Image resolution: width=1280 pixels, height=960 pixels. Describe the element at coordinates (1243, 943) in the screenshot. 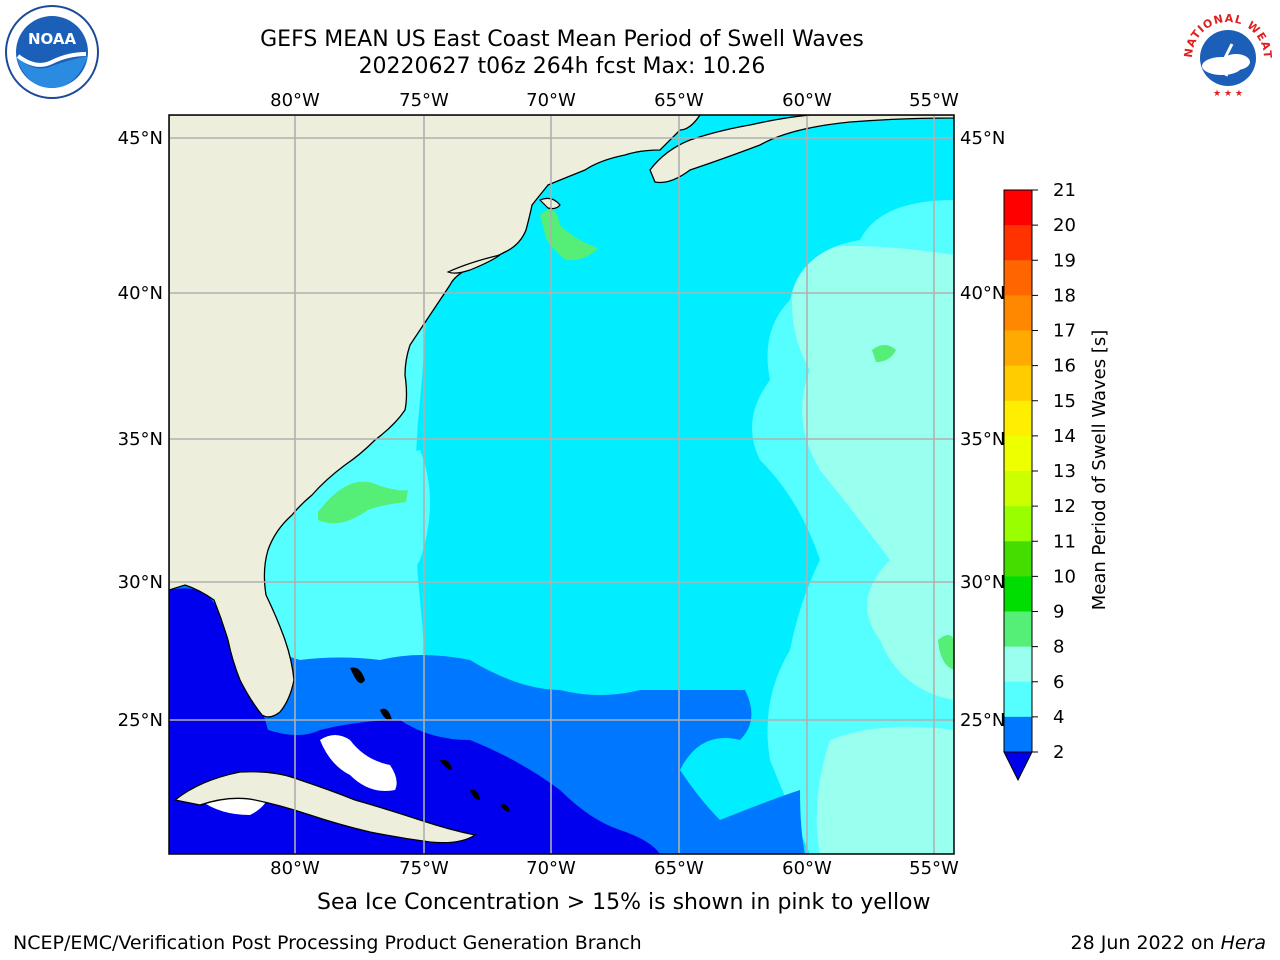

I see `footer-machine: Hera` at that location.